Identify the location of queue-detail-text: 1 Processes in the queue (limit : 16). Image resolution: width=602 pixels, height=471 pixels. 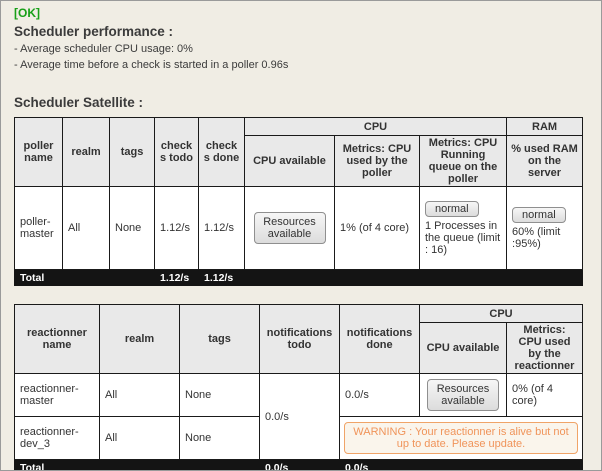
(463, 237).